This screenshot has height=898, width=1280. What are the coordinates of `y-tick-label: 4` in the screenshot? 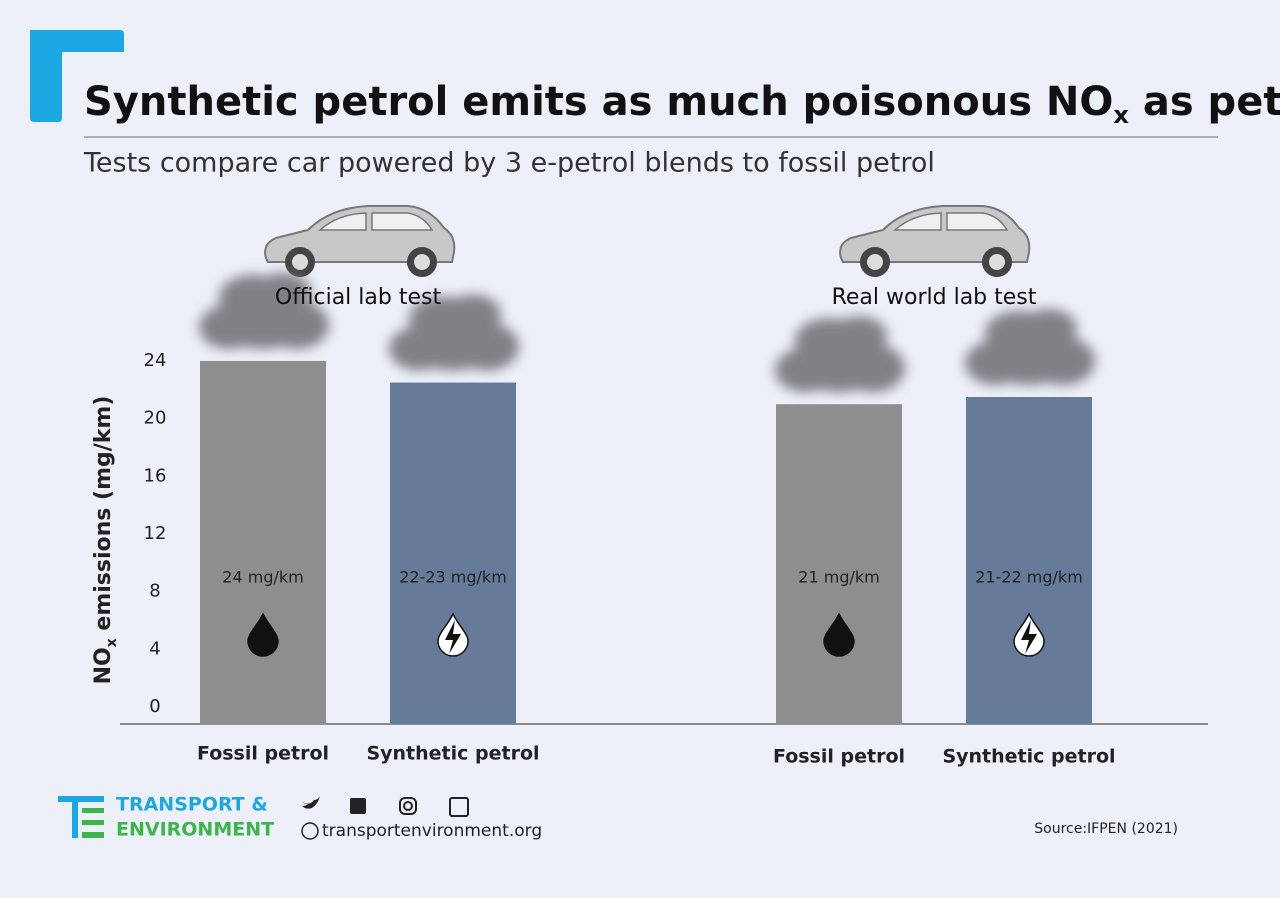 It's located at (154, 648).